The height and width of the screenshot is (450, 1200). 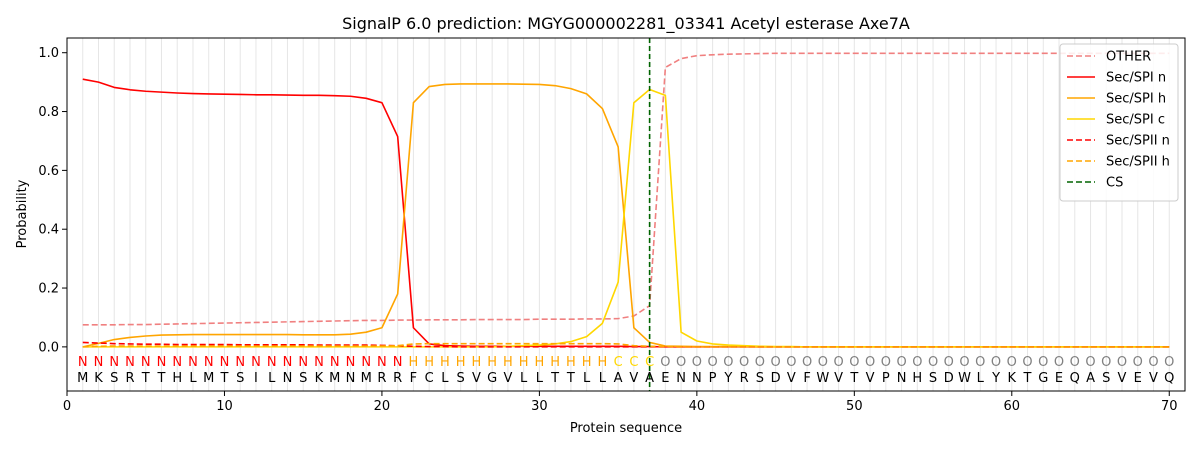 What do you see at coordinates (886, 378) in the screenshot?
I see `residue-label: P` at bounding box center [886, 378].